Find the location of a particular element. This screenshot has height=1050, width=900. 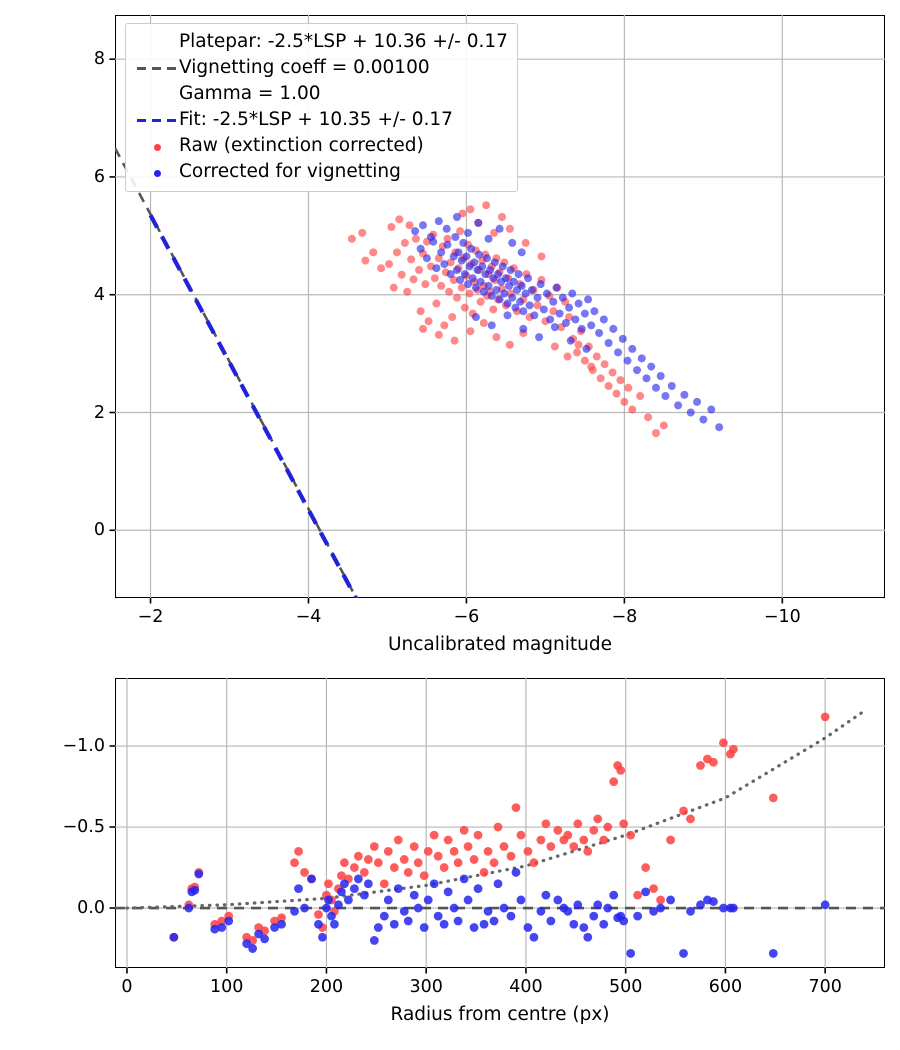

legend-marker-corrected is located at coordinates (157, 172).